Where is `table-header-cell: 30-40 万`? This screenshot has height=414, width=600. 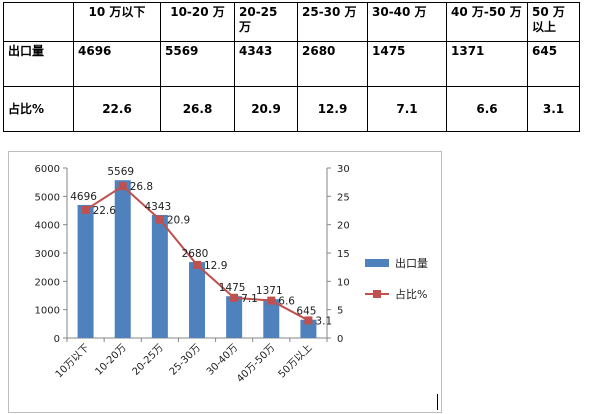
table-header-cell: 30-40 万 is located at coordinates (407, 22).